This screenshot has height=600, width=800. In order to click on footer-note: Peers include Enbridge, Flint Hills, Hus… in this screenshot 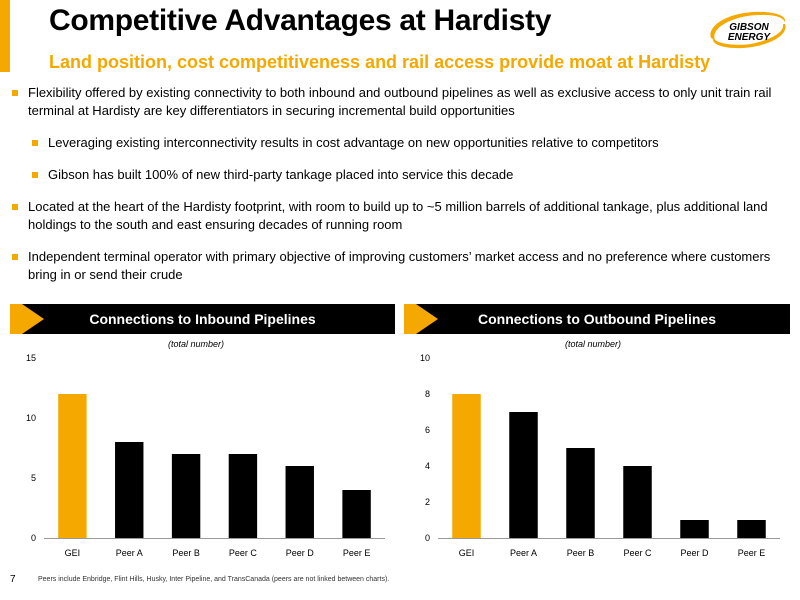, I will do `click(214, 579)`.